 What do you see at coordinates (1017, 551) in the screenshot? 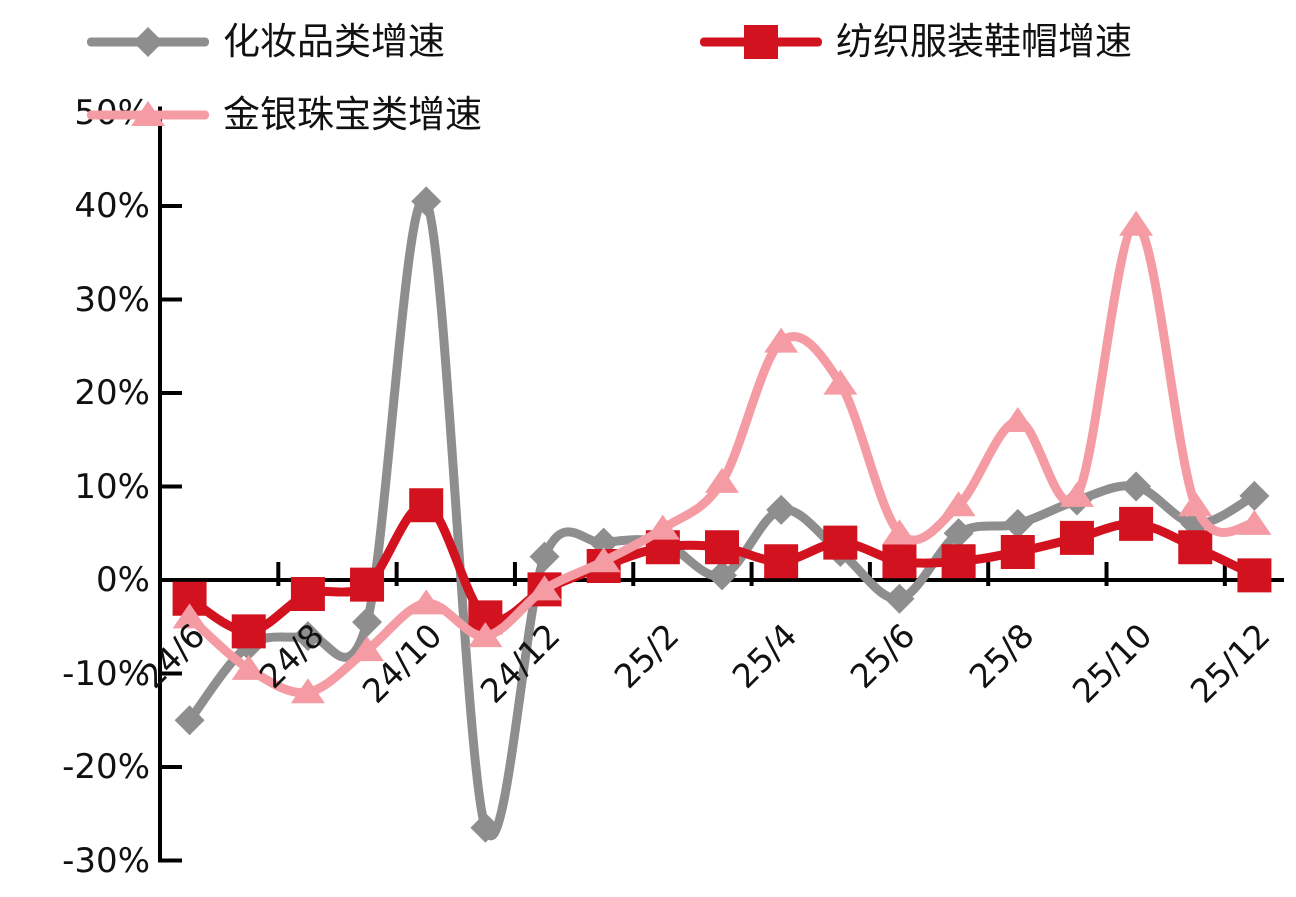
I see `data-point-1-25/8` at bounding box center [1017, 551].